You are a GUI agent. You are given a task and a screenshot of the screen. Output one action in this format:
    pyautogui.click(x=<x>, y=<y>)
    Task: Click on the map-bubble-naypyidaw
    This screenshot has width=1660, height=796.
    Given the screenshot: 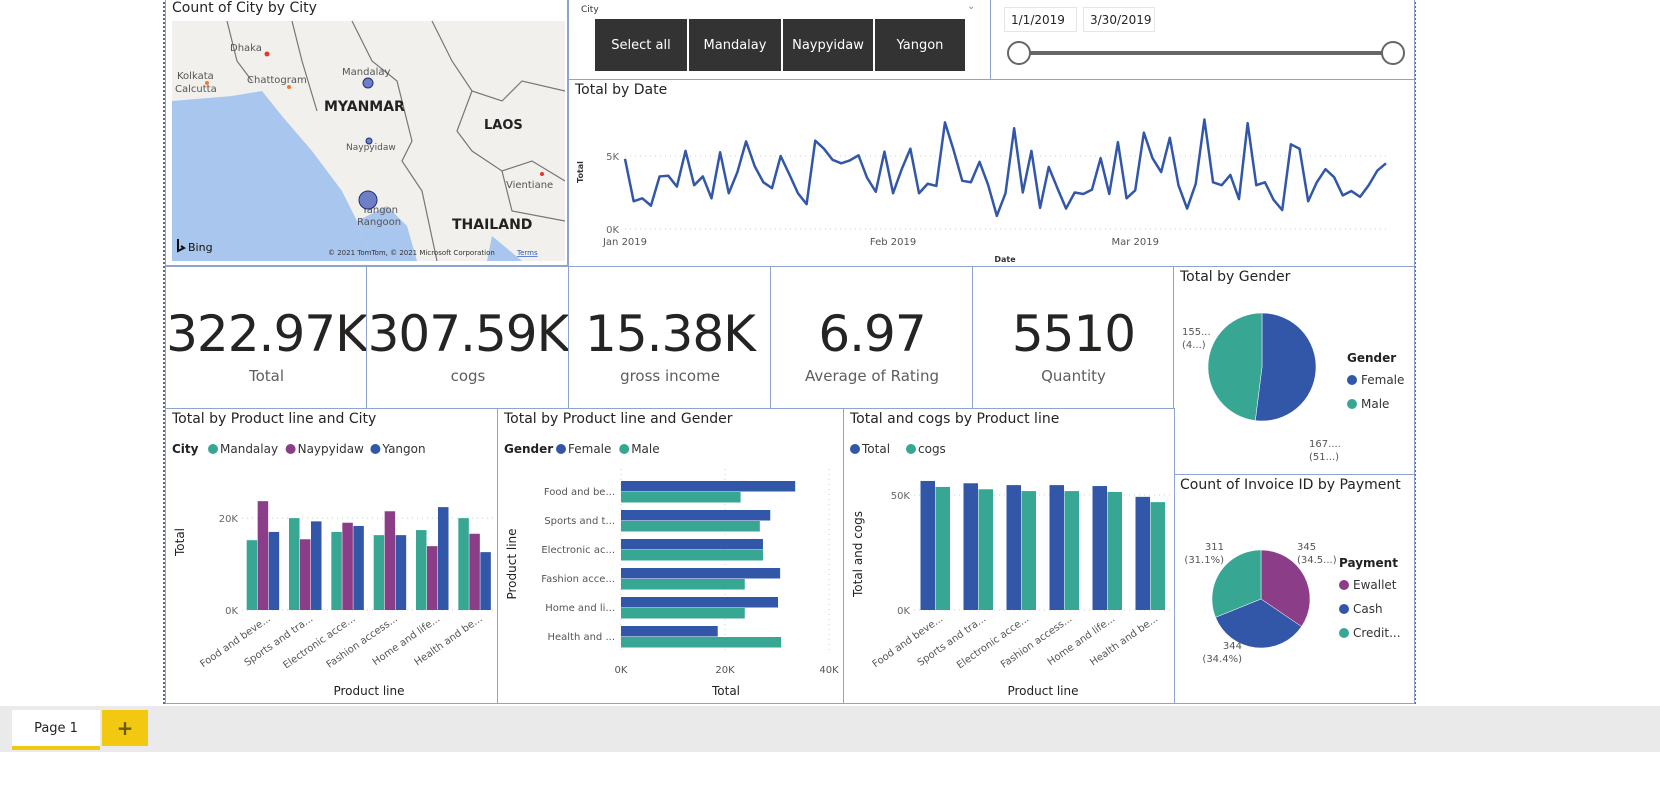 What is the action you would take?
    pyautogui.click(x=369, y=141)
    